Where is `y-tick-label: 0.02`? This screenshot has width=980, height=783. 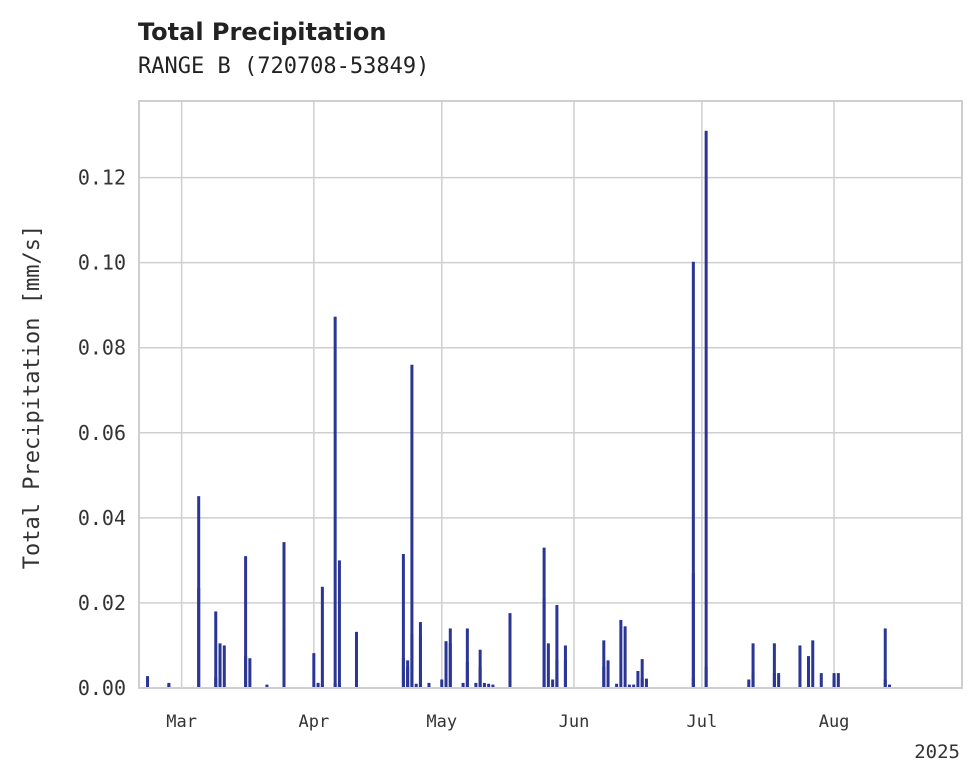
y-tick-label: 0.02 is located at coordinates (102, 603).